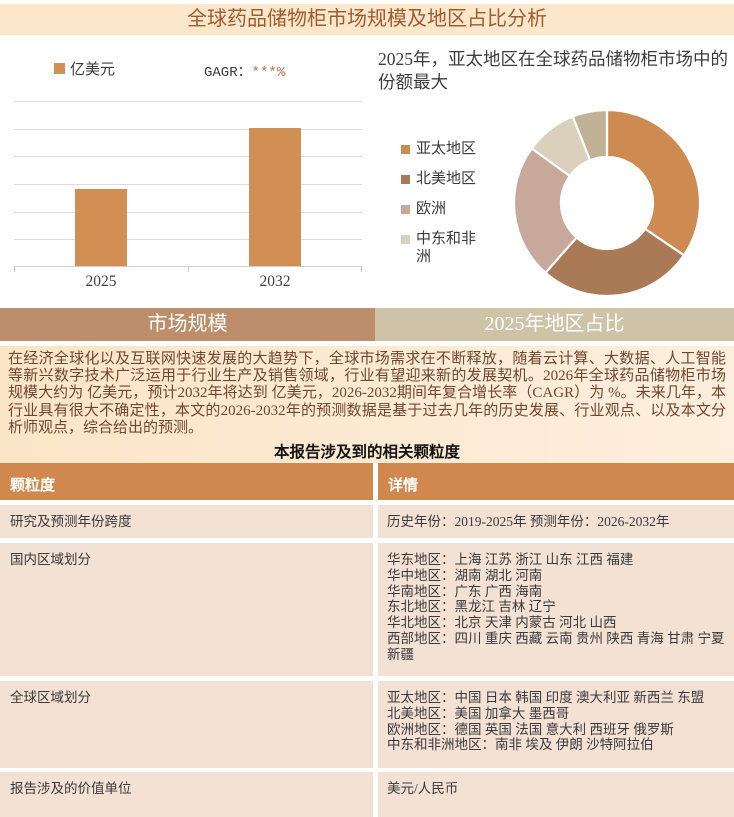  Describe the element at coordinates (510, 559) in the screenshot. I see `row-detail-line: 华东地区：上海 江苏 浙江 山东 江西 福建` at that location.